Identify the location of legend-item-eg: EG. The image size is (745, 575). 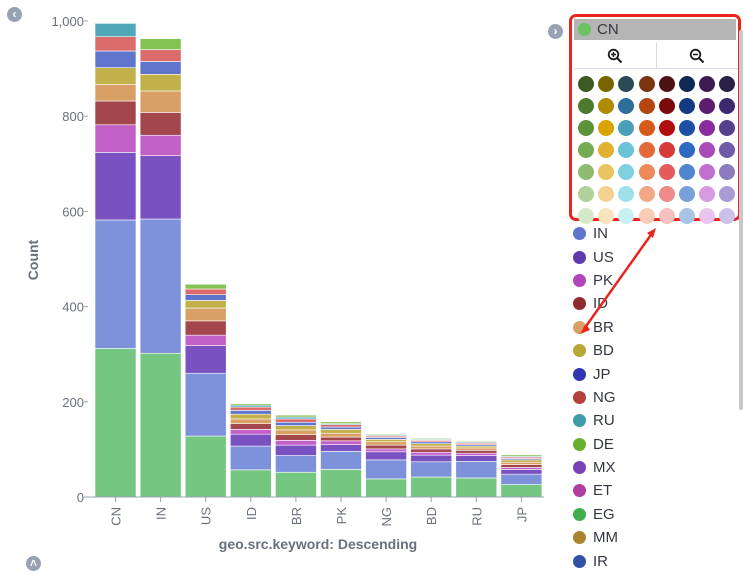
(653, 514).